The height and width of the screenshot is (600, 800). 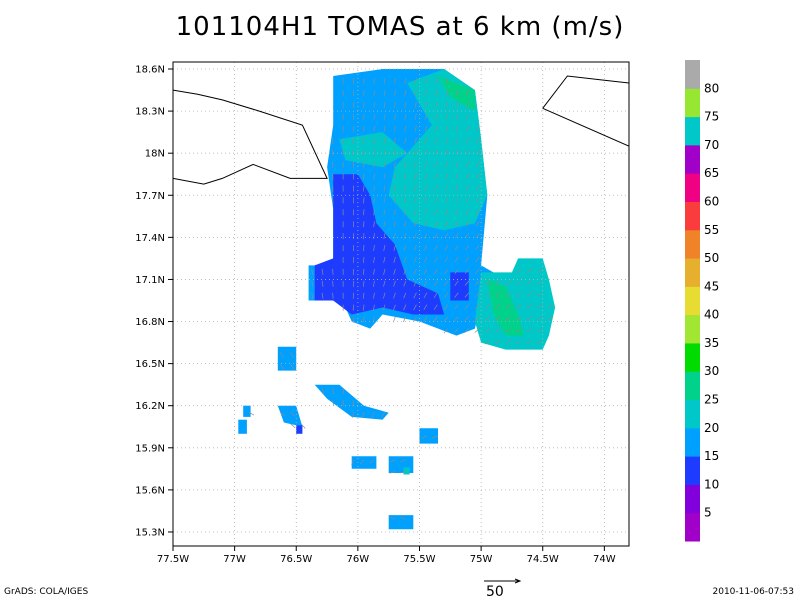 What do you see at coordinates (481, 559) in the screenshot?
I see `x-tick-label-5: 75W` at bounding box center [481, 559].